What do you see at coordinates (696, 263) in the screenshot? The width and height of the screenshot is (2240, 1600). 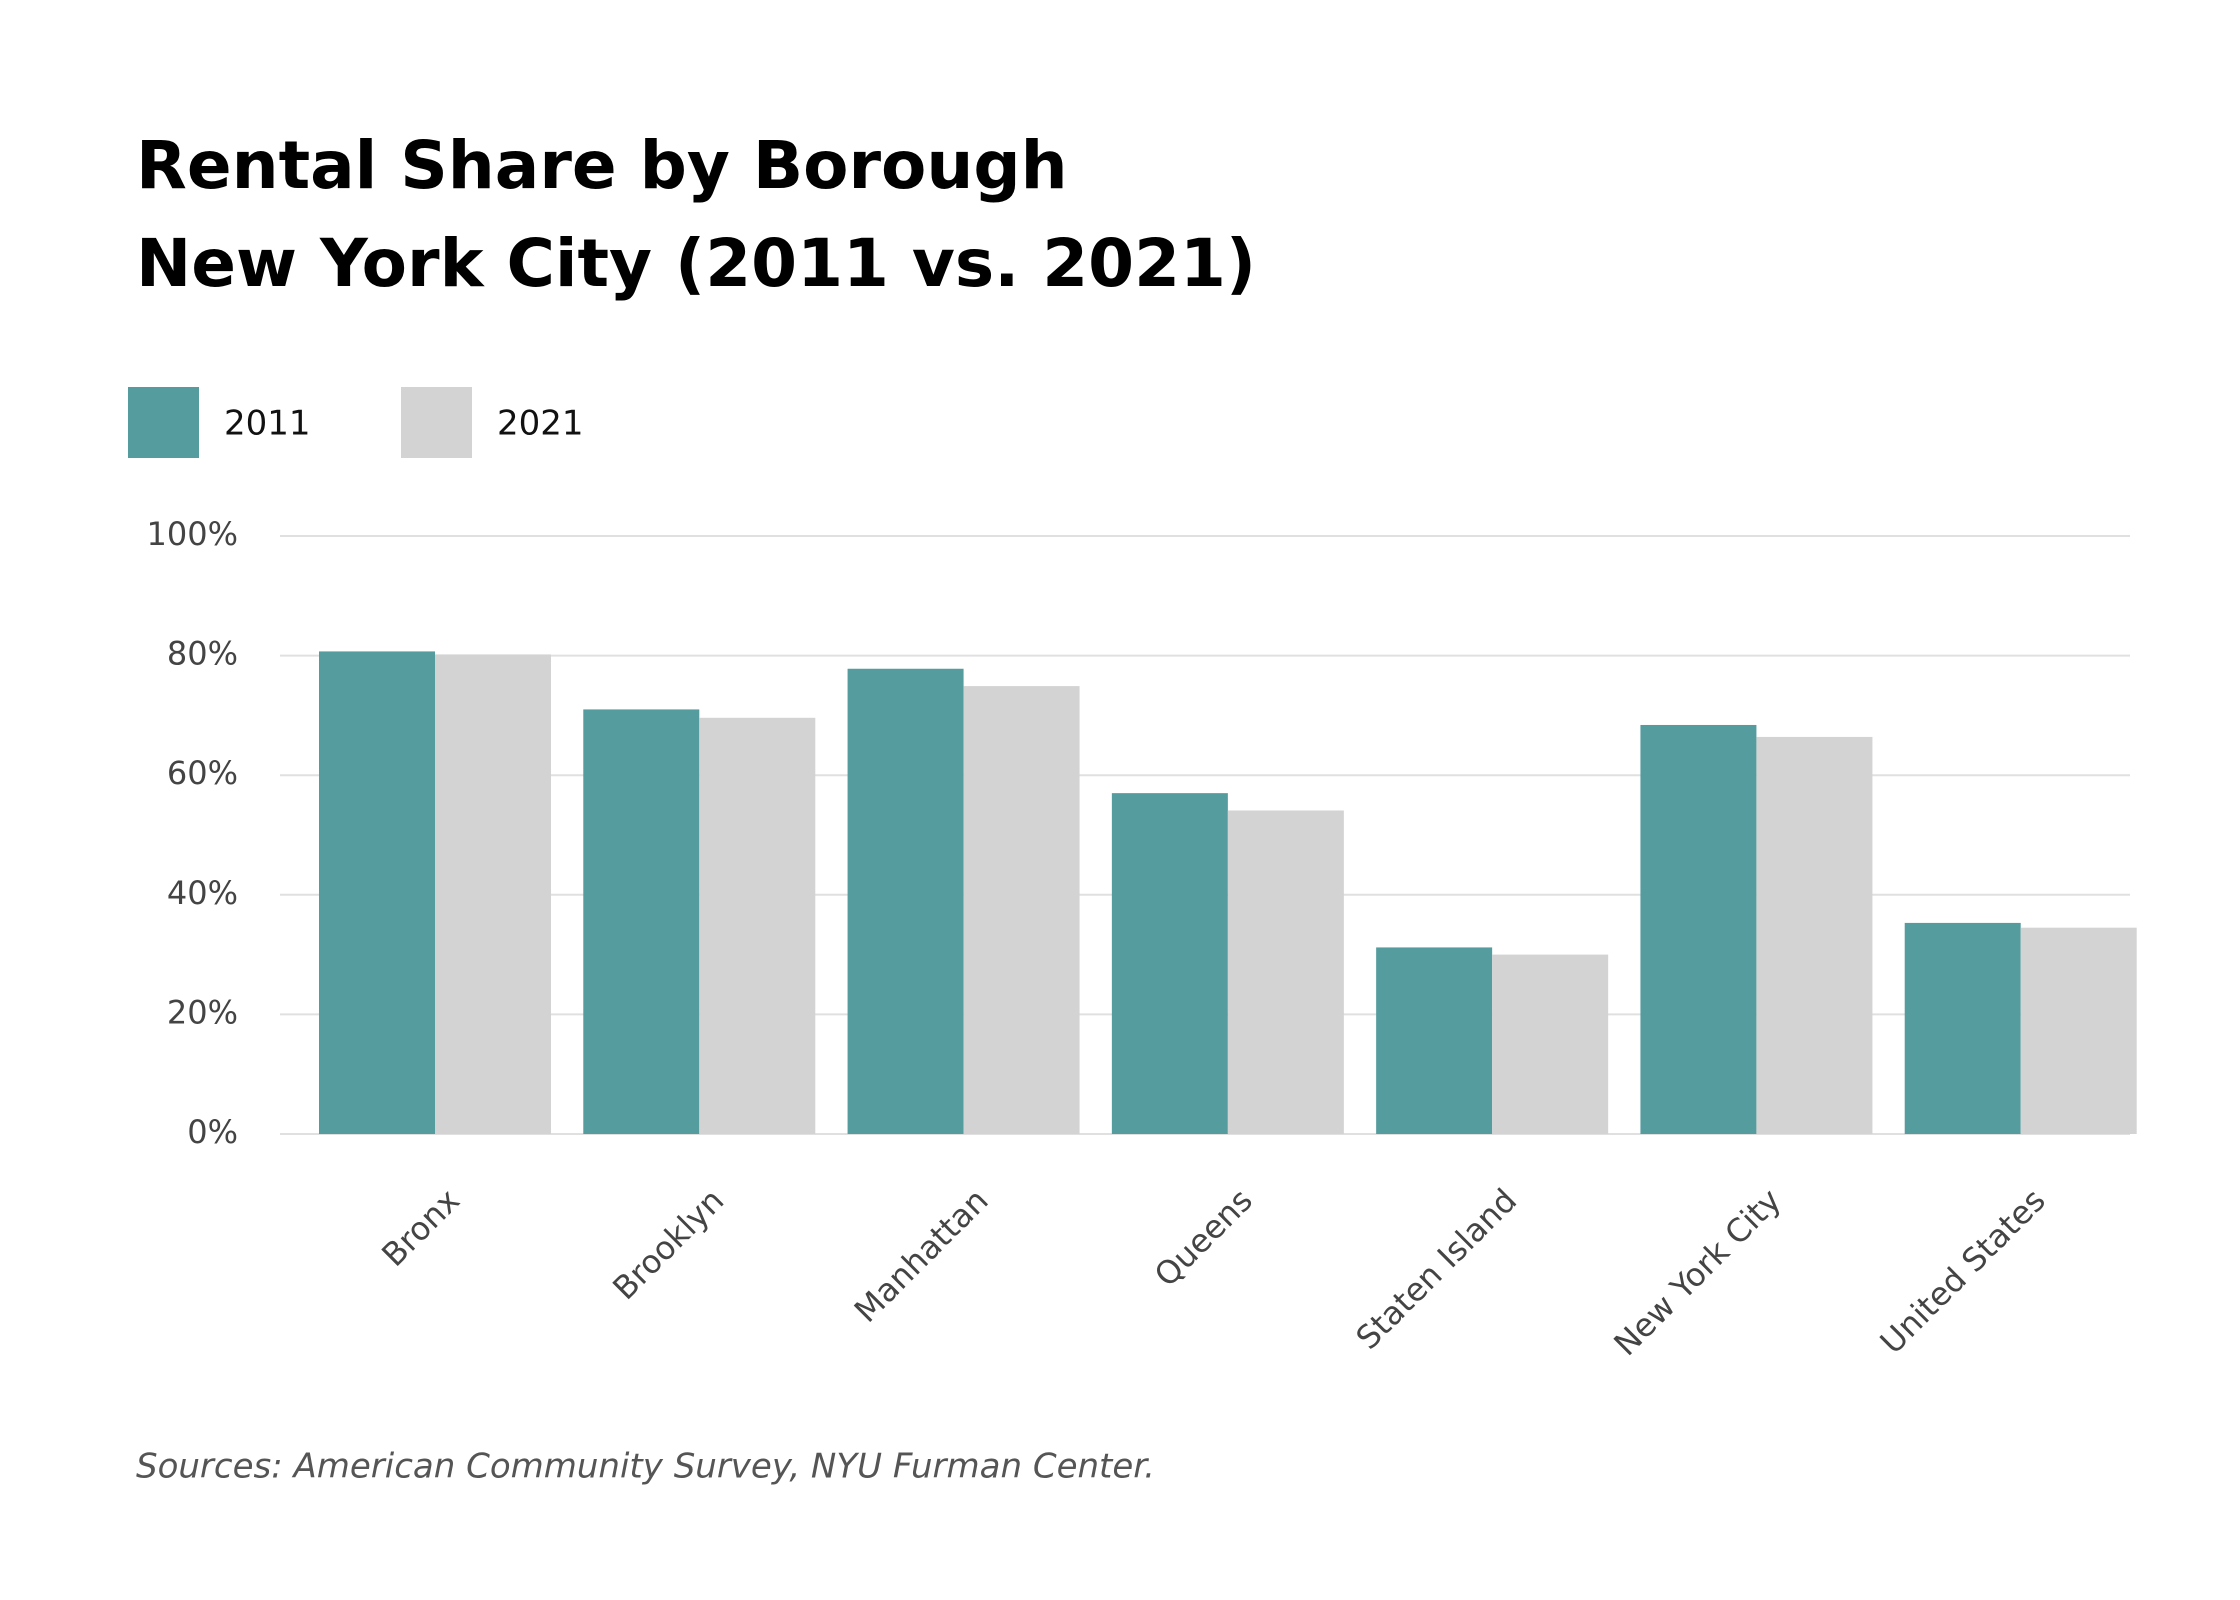 I see `chart-subtitle: New York City (2011 vs. 2021)` at bounding box center [696, 263].